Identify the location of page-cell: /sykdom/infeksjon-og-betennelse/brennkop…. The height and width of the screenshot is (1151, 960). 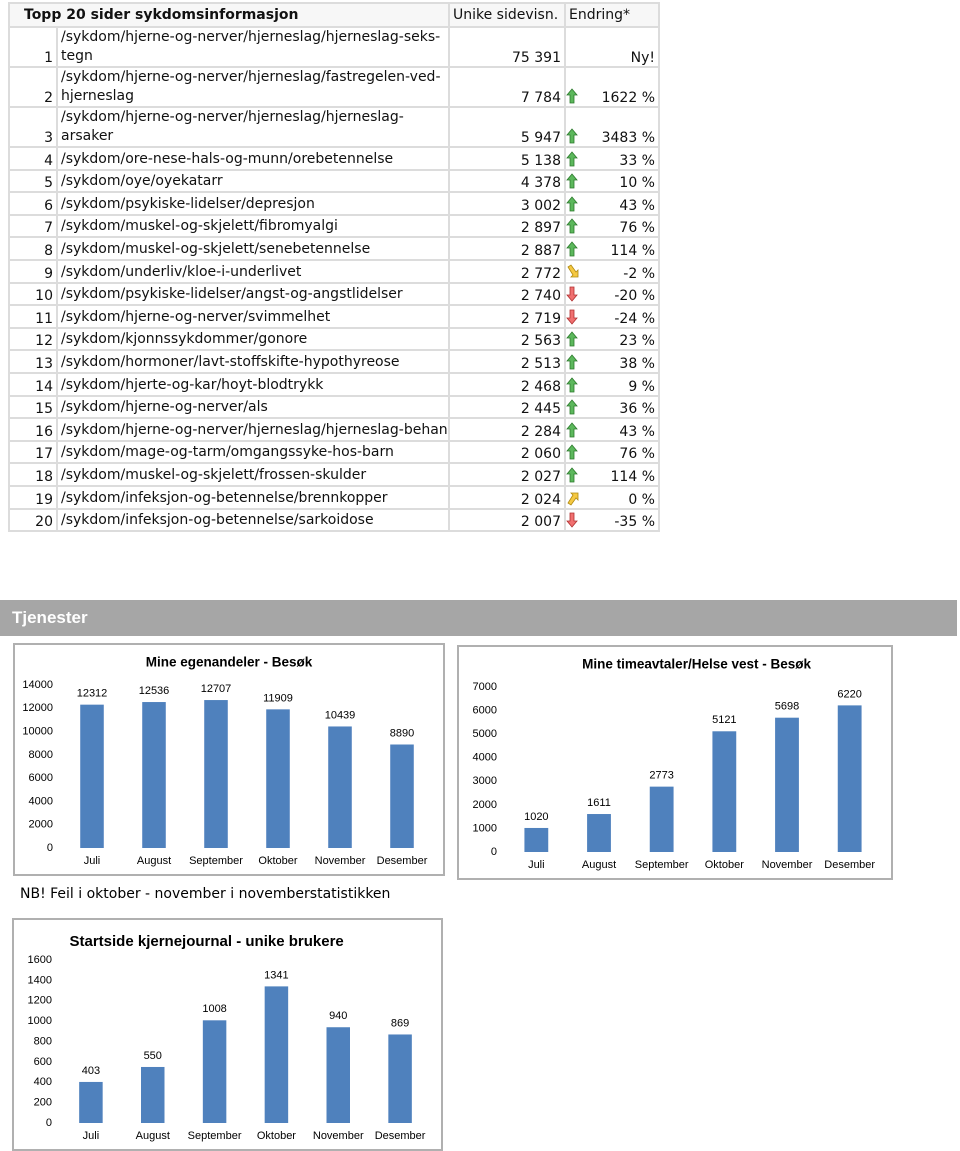
(253, 497).